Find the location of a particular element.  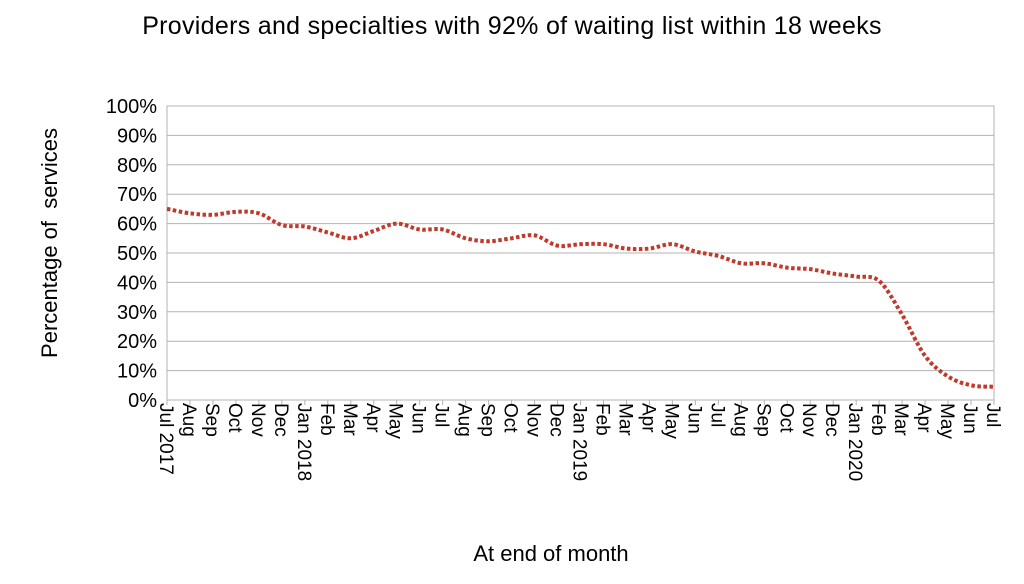

y-tick-label: 60% is located at coordinates (137, 225).